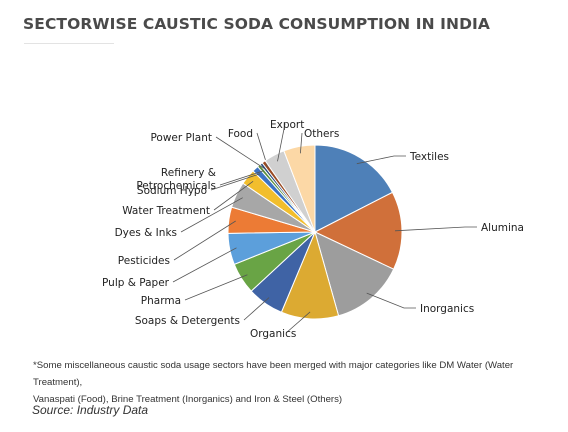 This screenshot has height=432, width=568. Describe the element at coordinates (502, 228) in the screenshot. I see `slice-label-alumina: Alumina` at that location.